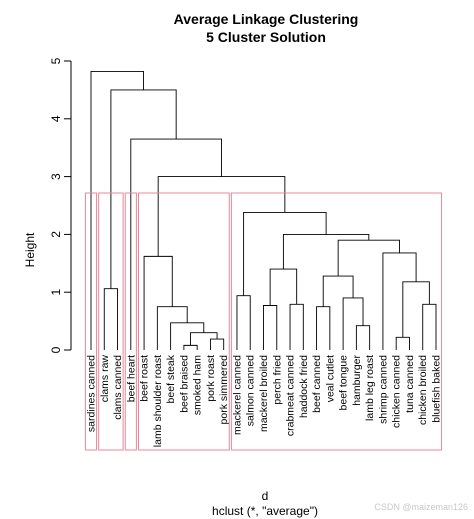  What do you see at coordinates (30, 249) in the screenshot?
I see `y-axis-label: Height` at bounding box center [30, 249].